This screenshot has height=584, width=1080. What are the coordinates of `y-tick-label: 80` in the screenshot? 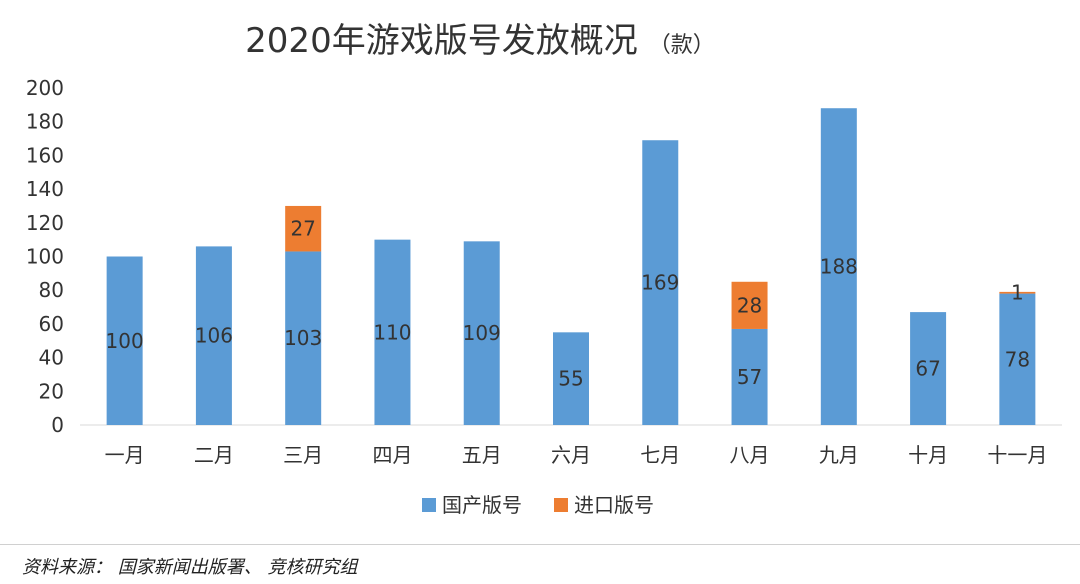 It's located at (51, 290).